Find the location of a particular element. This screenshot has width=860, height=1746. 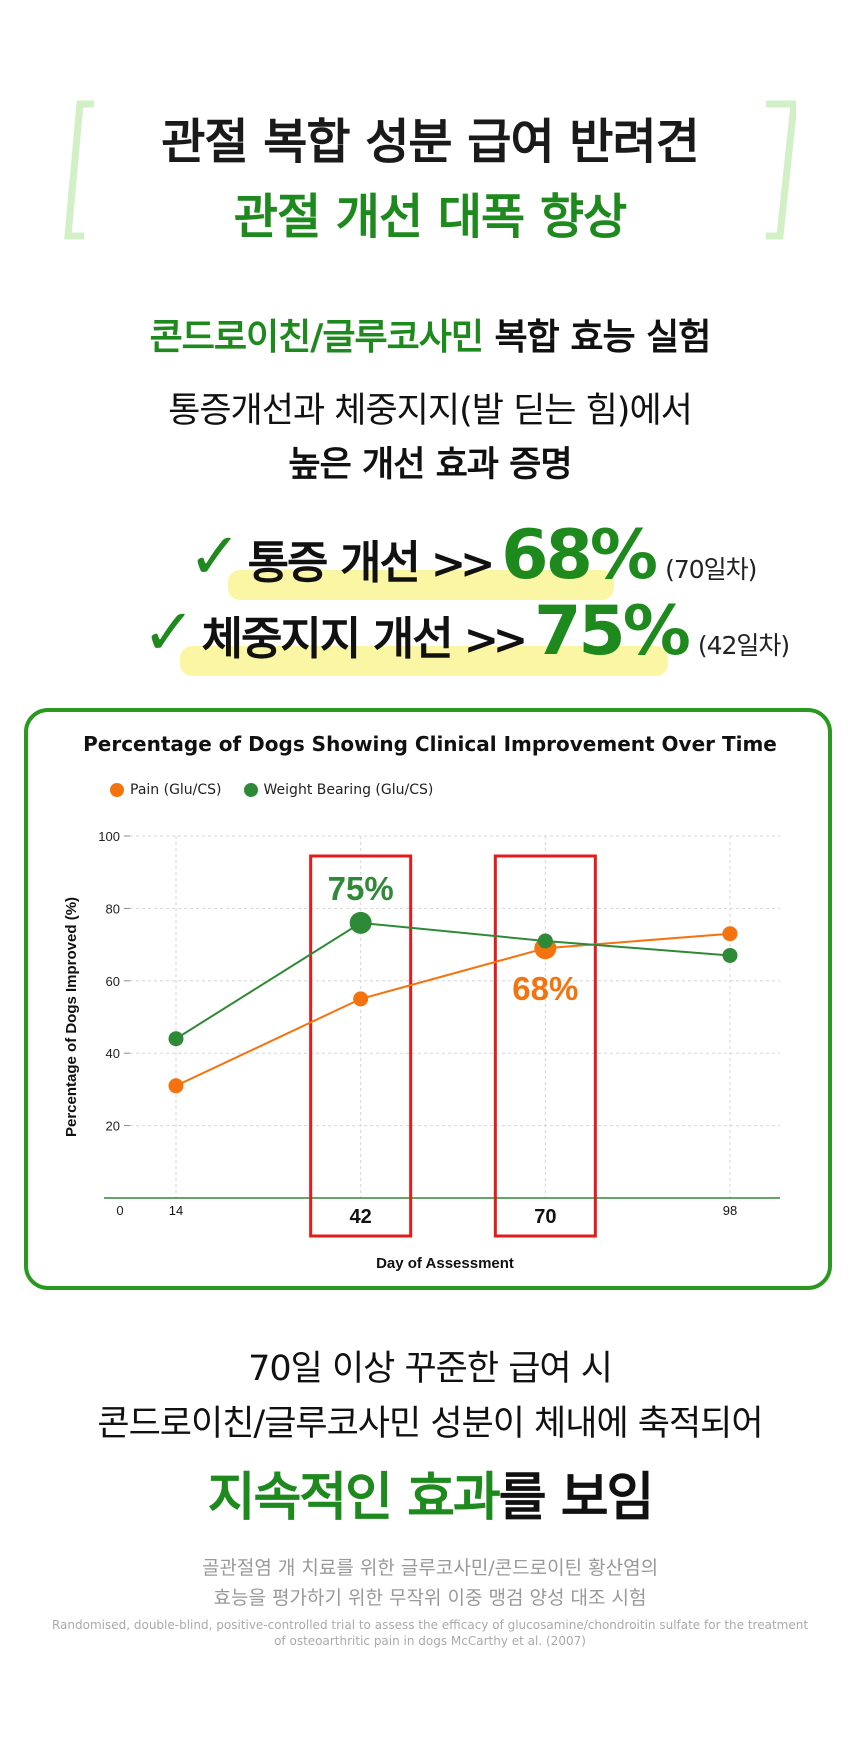

y-tick-label: 60 is located at coordinates (113, 981).